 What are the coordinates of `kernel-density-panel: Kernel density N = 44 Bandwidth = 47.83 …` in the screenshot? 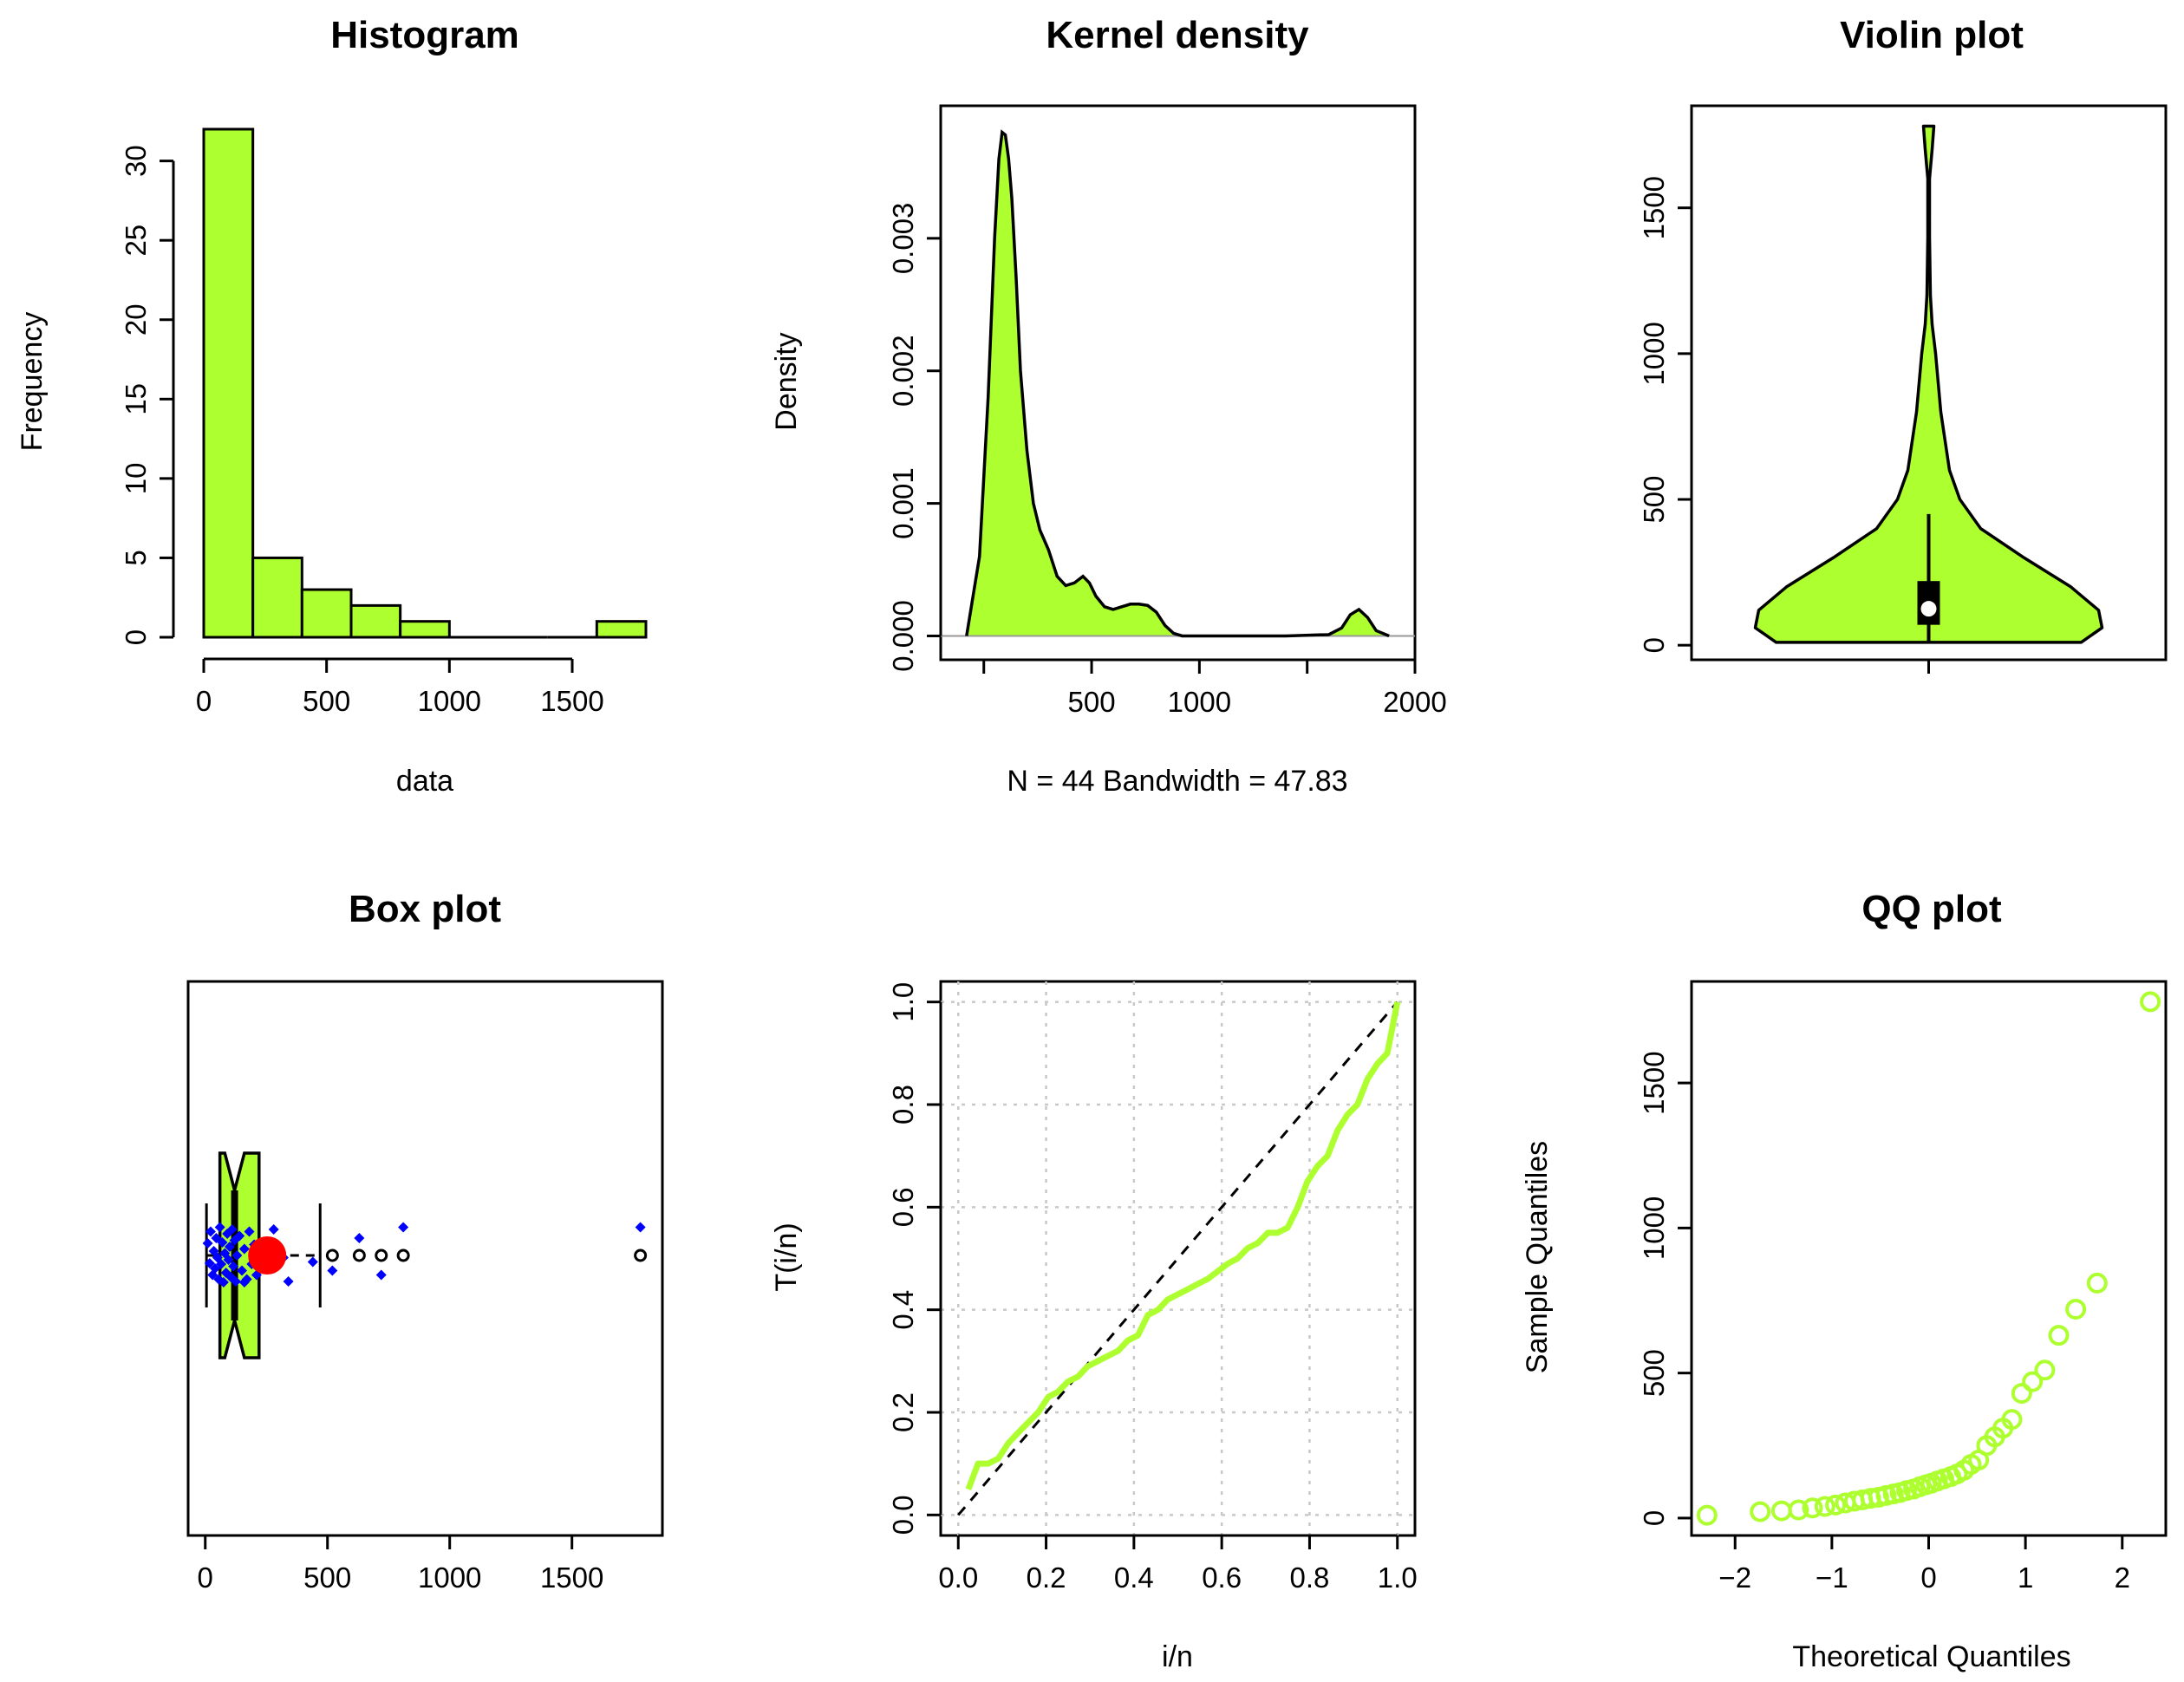 It's located at (1108, 406).